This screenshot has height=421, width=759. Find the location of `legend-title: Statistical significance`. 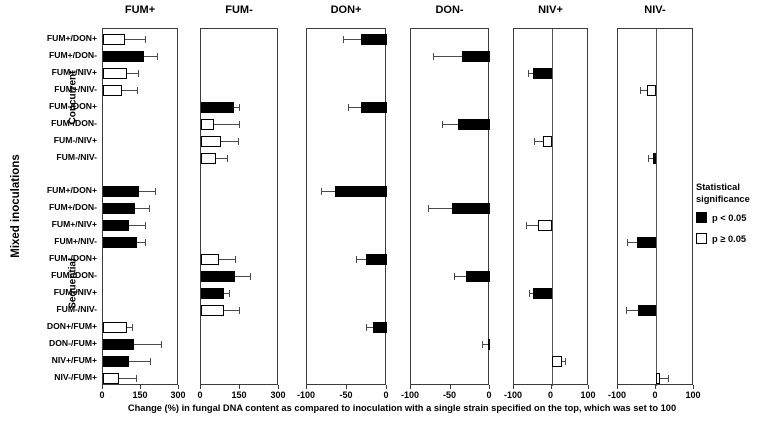

legend-title: Statistical significance is located at coordinates (723, 193).